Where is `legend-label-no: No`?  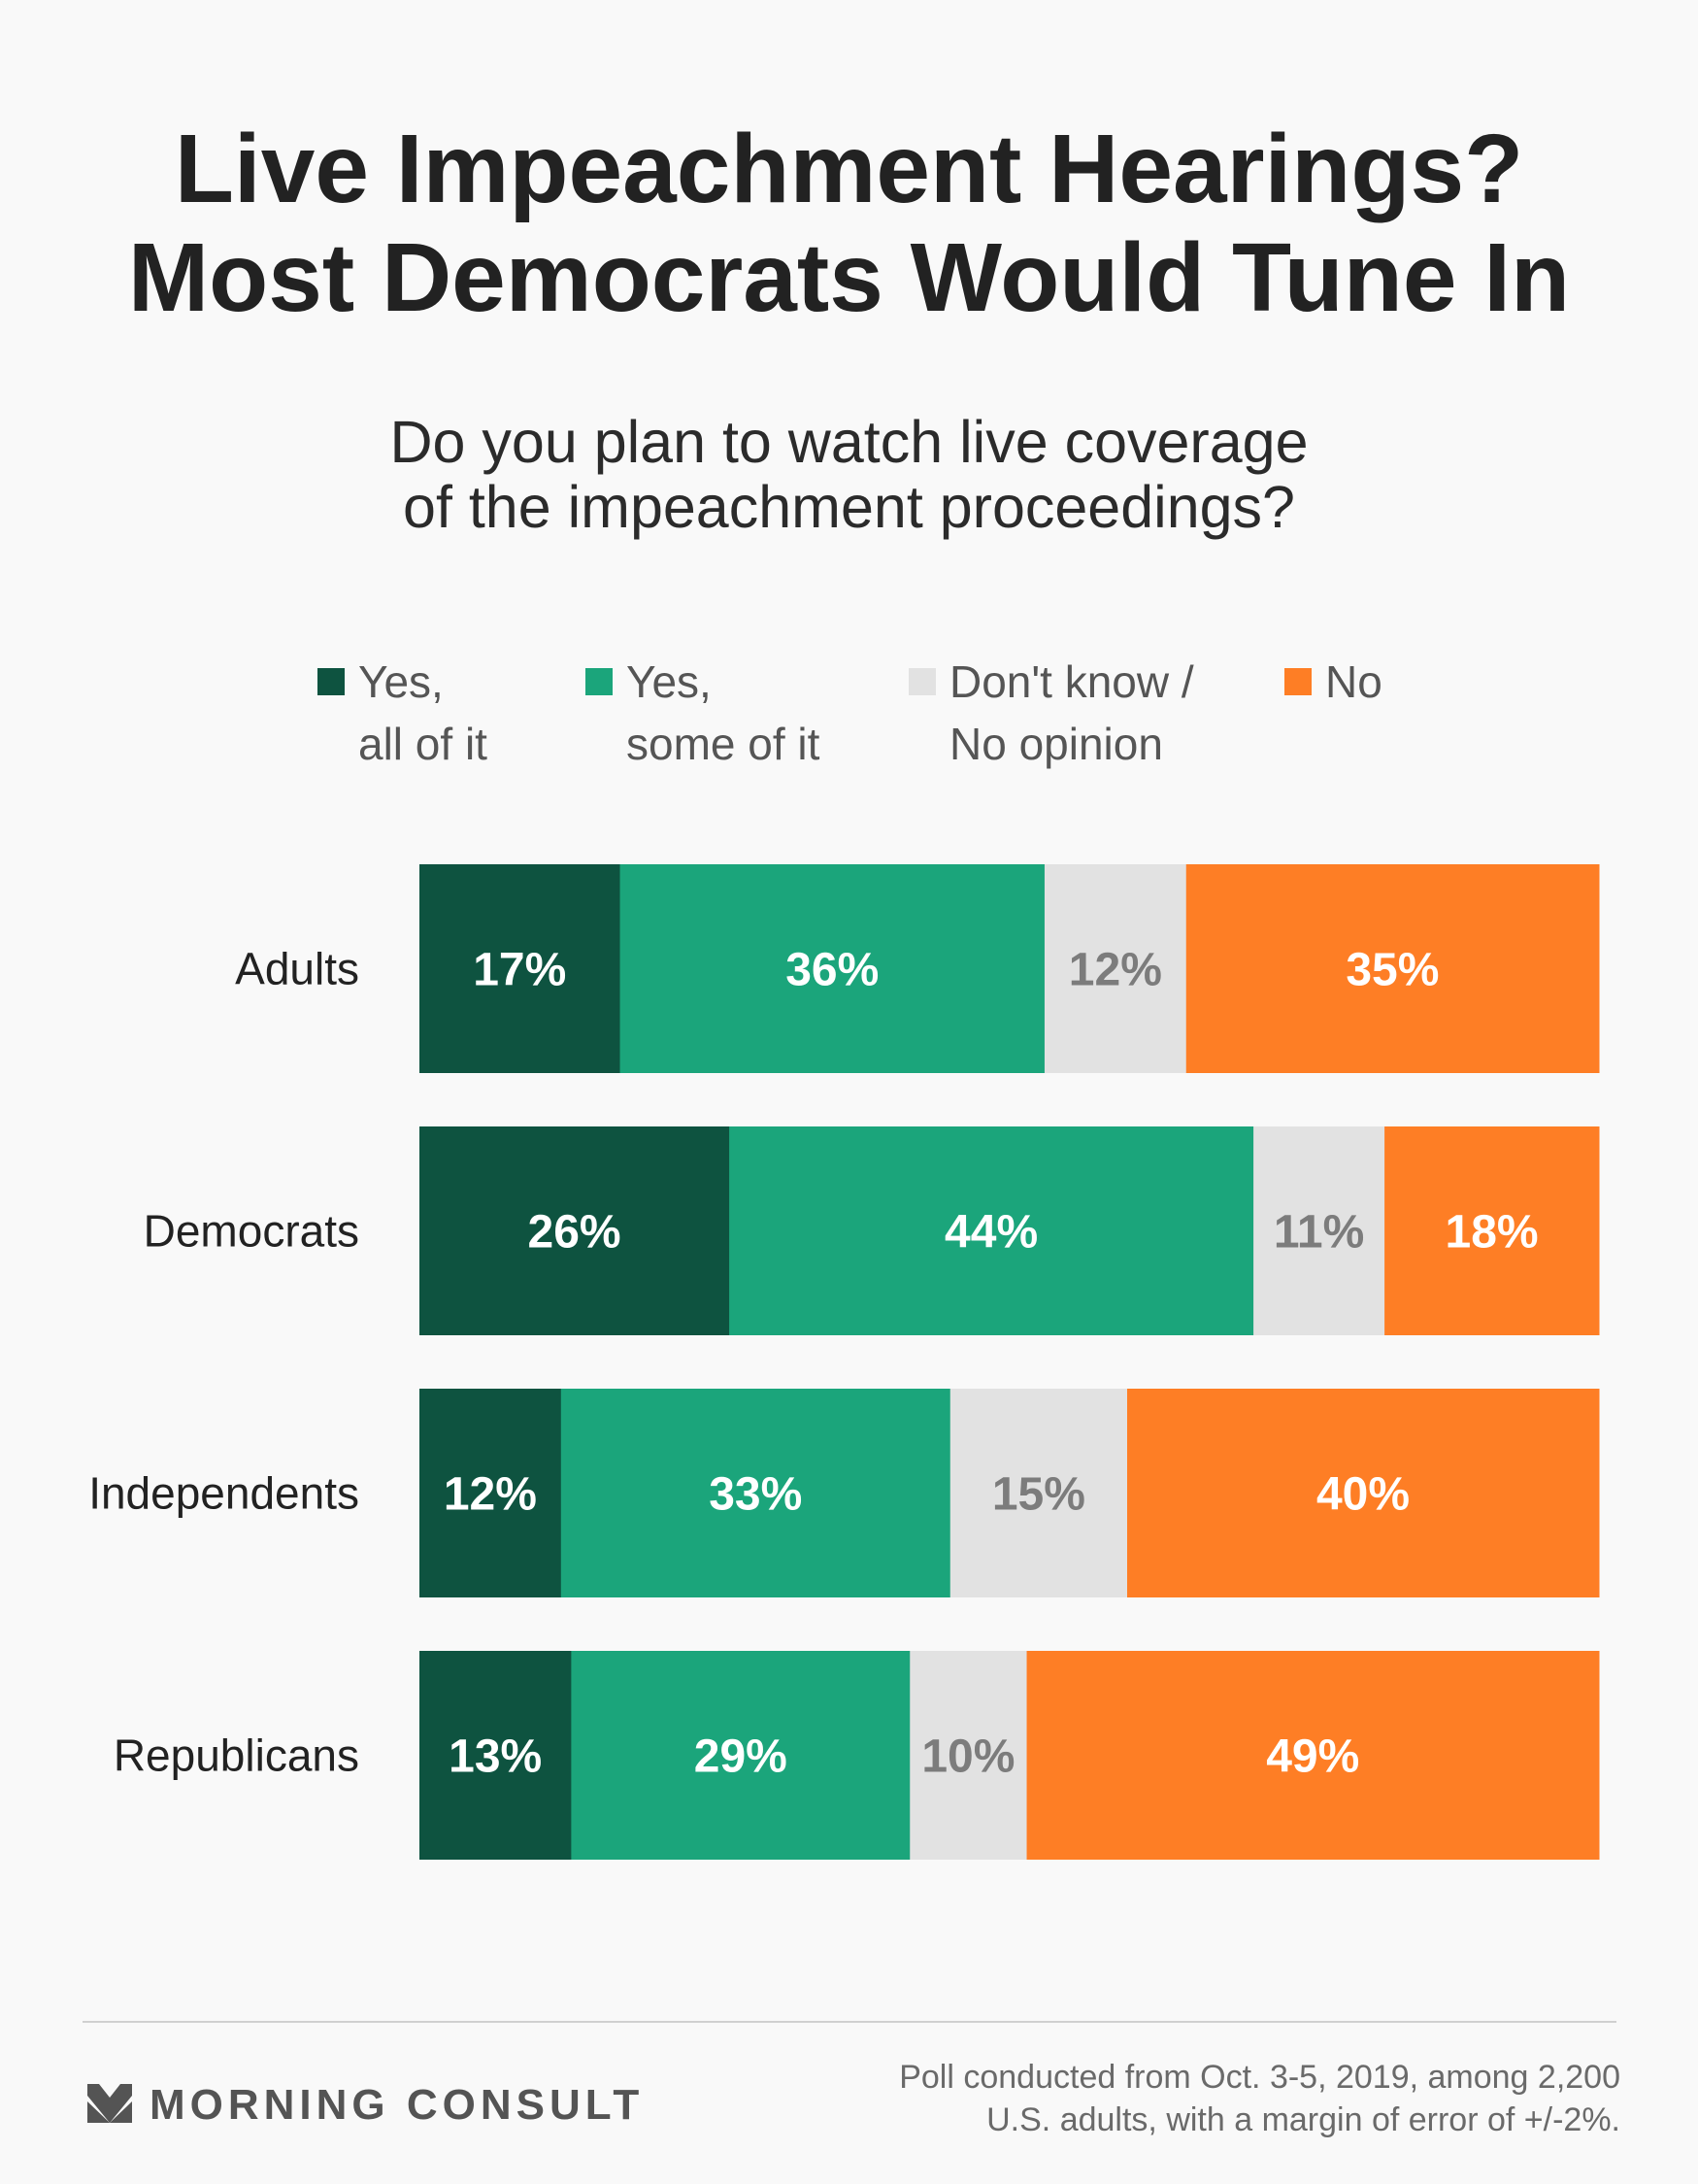 legend-label-no: No is located at coordinates (1354, 682).